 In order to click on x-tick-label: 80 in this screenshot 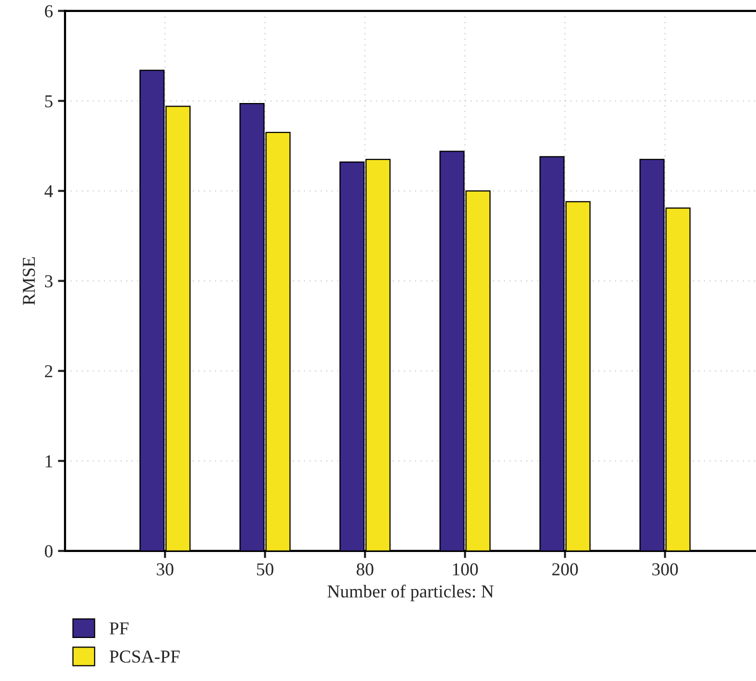, I will do `click(365, 569)`.